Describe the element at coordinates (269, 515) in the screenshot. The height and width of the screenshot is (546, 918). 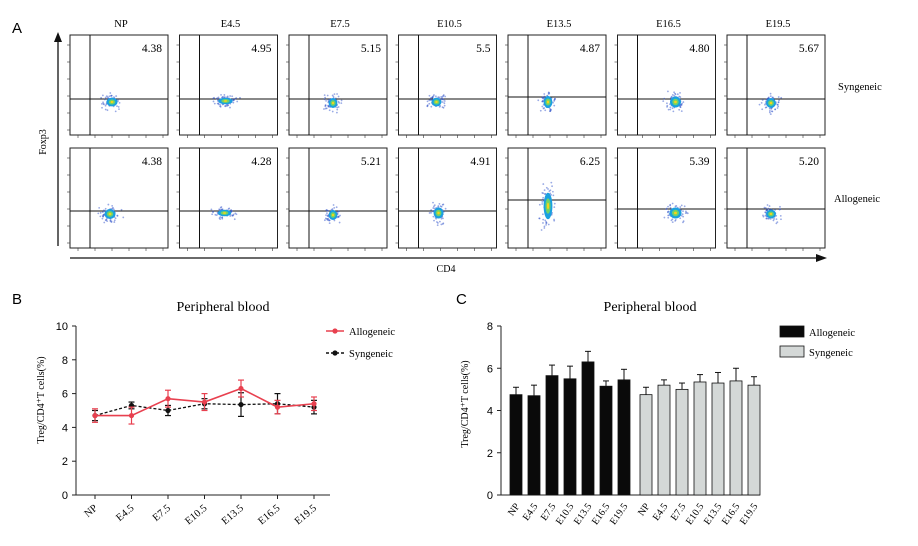
I see `x-tick-label: E16.5` at that location.